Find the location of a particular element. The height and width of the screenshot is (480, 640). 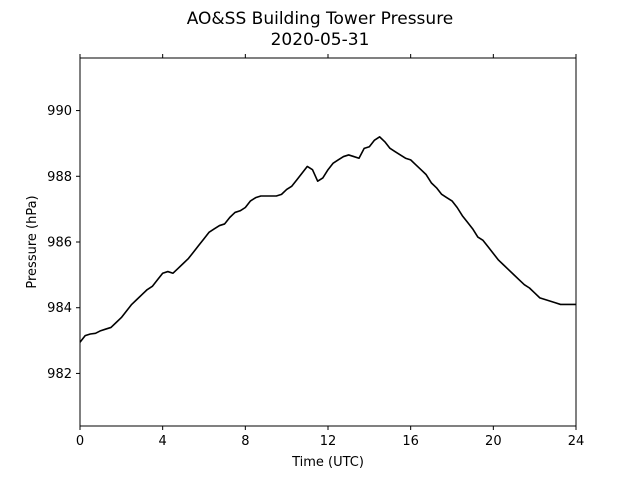

x-tick-label: 24 is located at coordinates (576, 441).